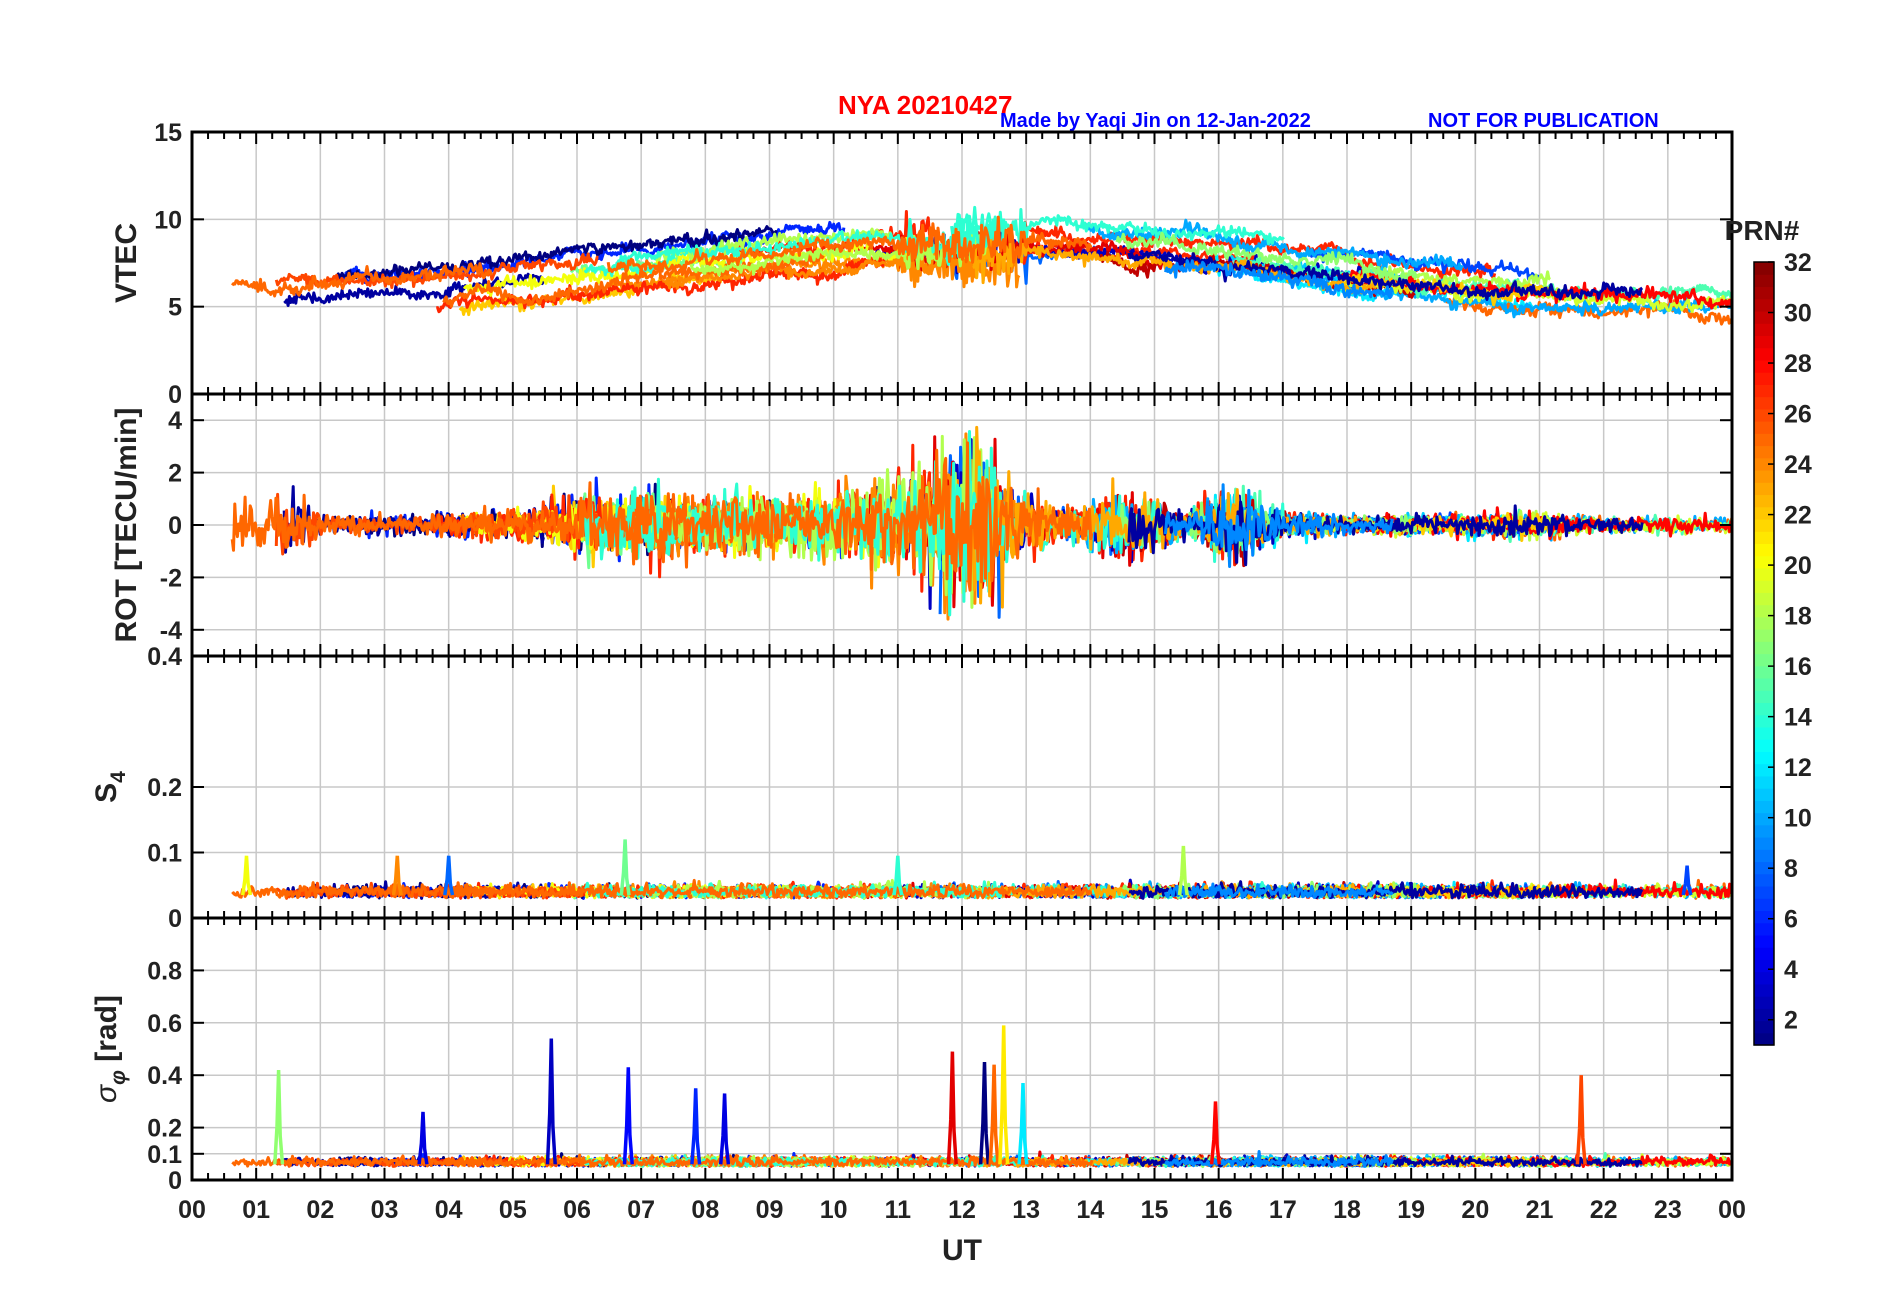 The height and width of the screenshot is (1292, 1902). What do you see at coordinates (1543, 121) in the screenshot?
I see `publication-note: NOT FOR PUBLICATION` at bounding box center [1543, 121].